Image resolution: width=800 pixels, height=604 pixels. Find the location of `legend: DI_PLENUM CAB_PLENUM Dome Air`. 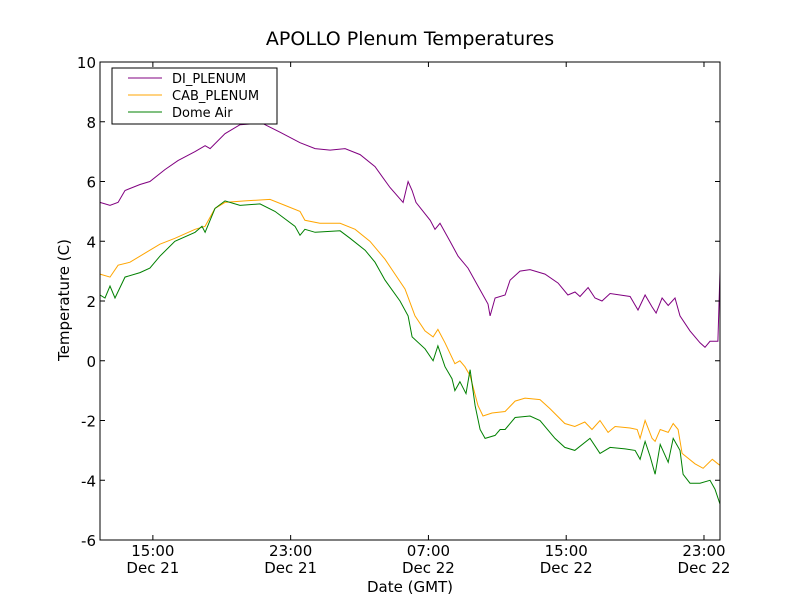

legend: DI_PLENUM CAB_PLENUM Dome Air is located at coordinates (194, 96).